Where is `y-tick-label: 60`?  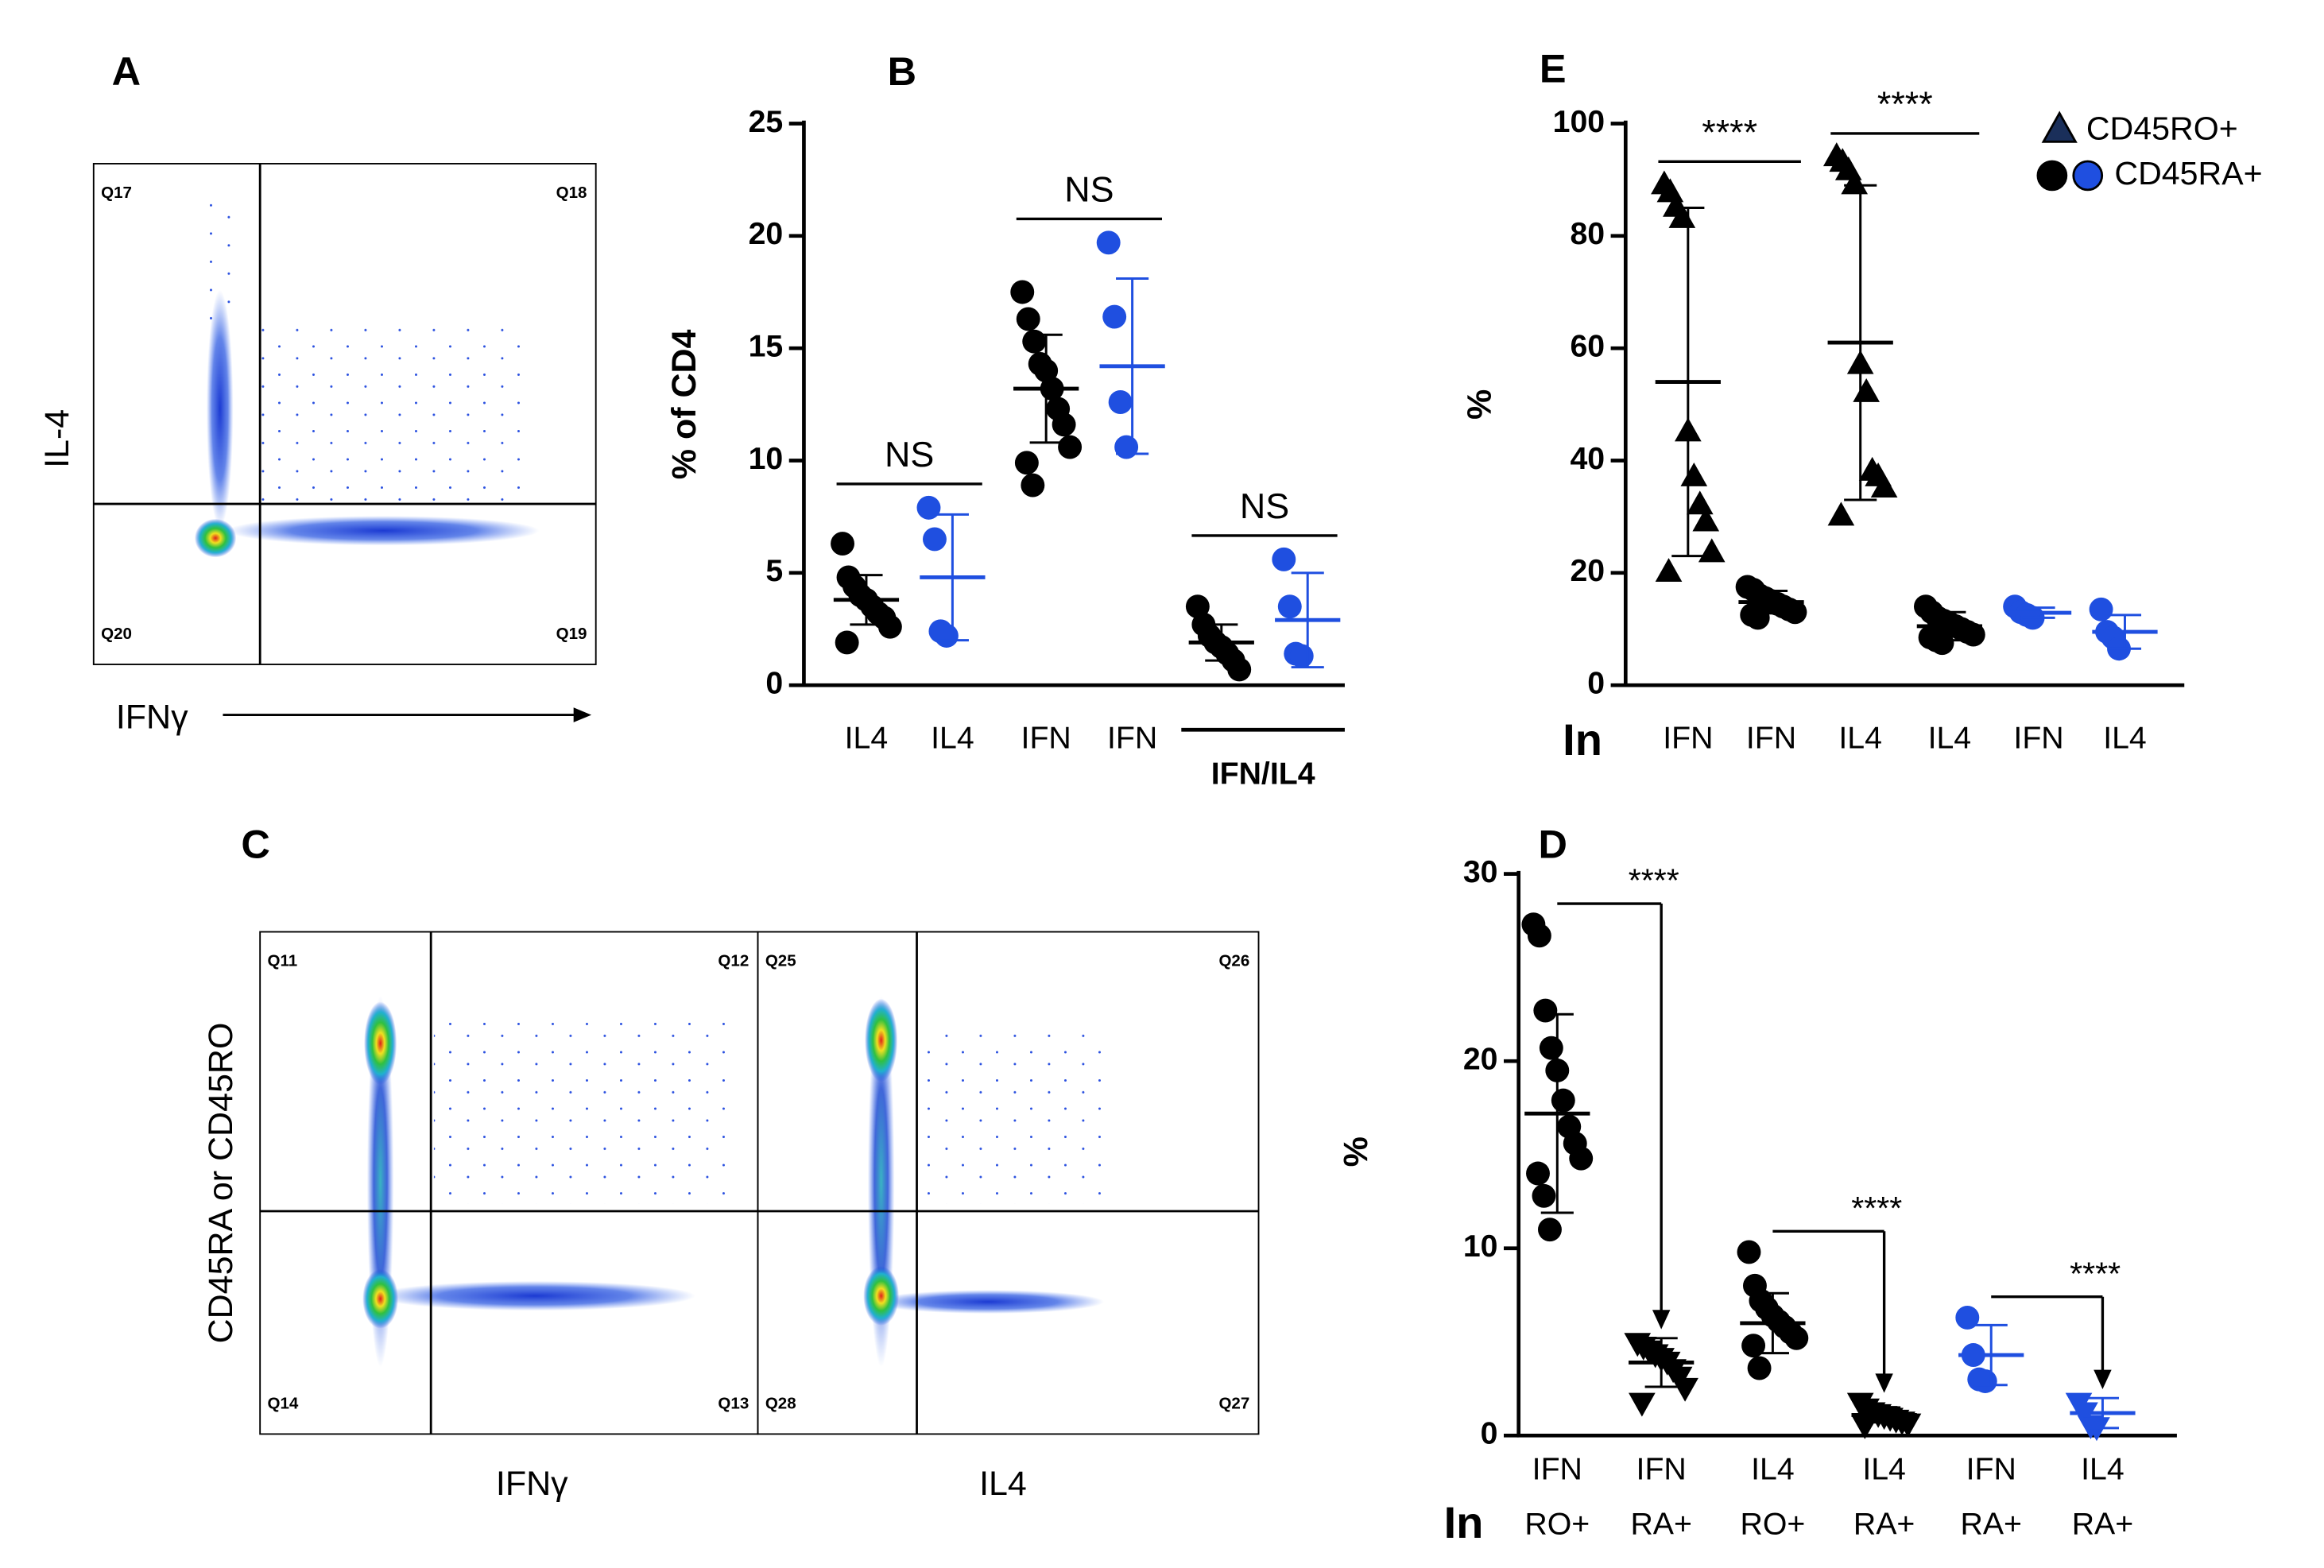
y-tick-label: 60 is located at coordinates (1587, 346).